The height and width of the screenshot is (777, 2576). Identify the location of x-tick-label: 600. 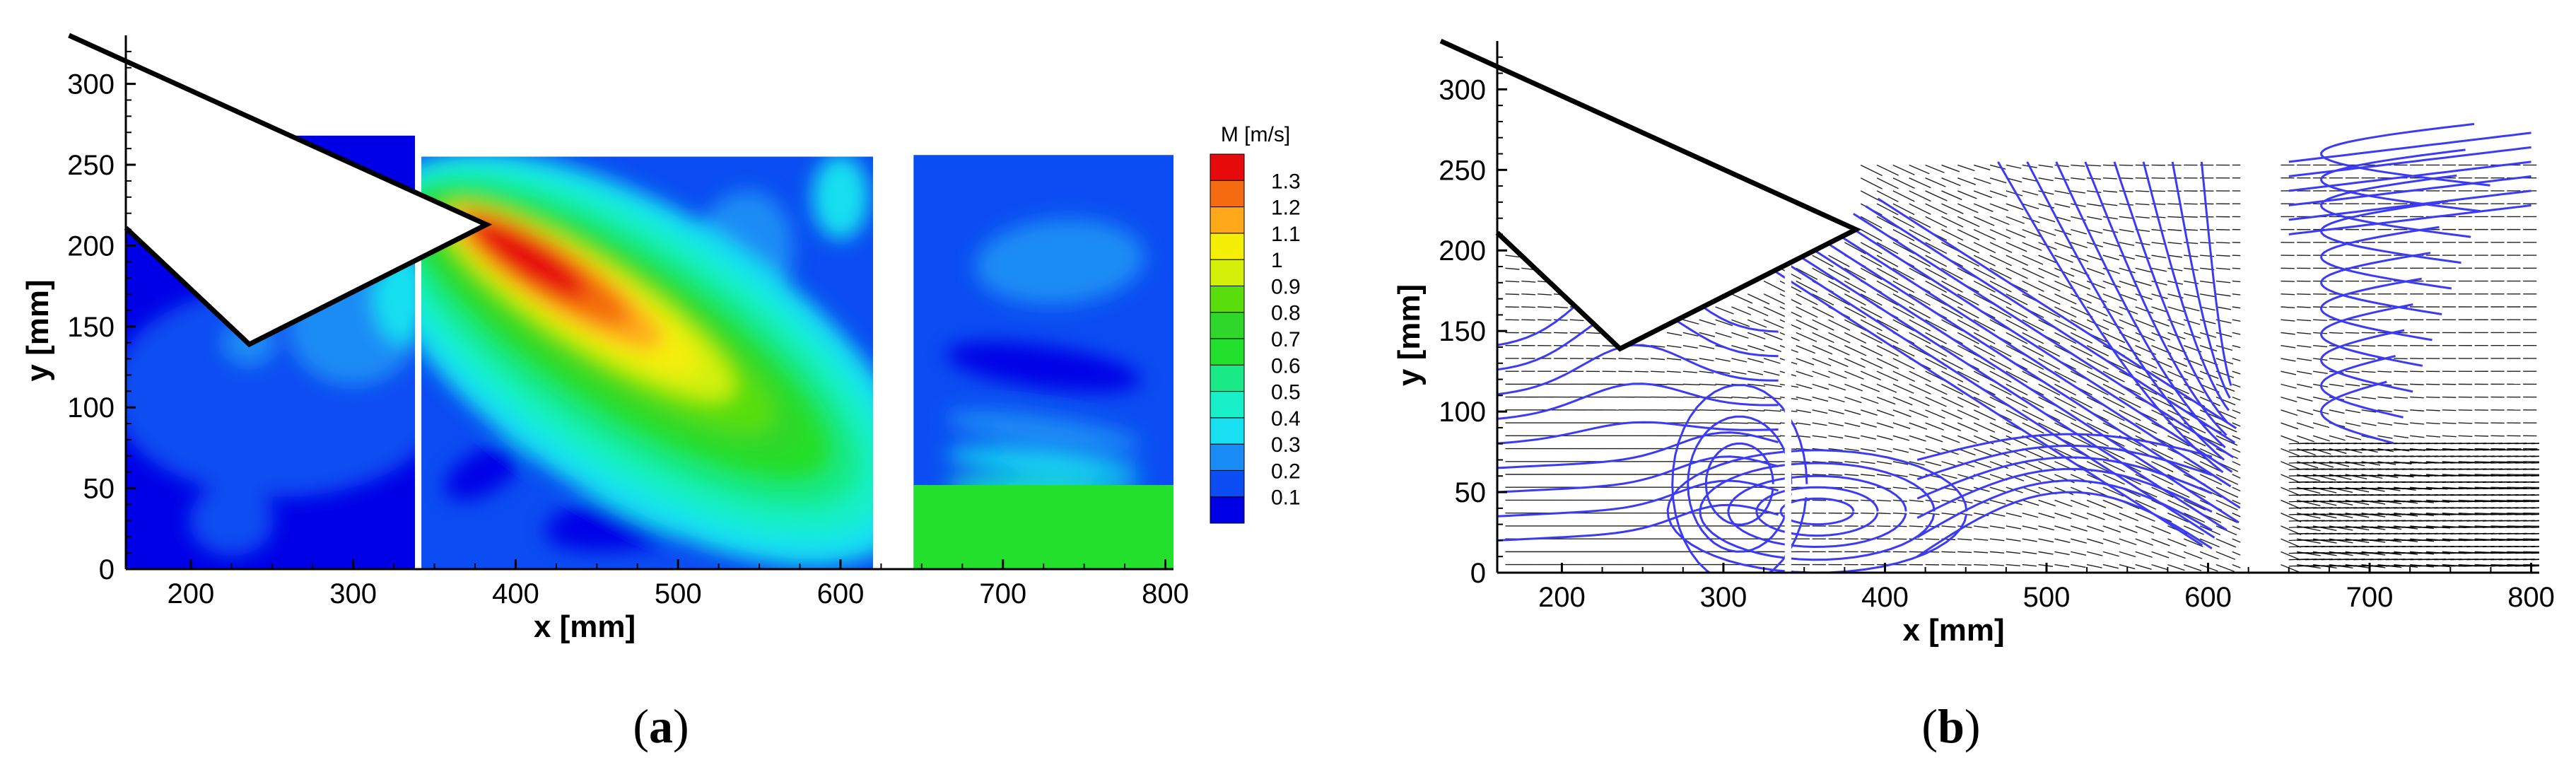
(2208, 597).